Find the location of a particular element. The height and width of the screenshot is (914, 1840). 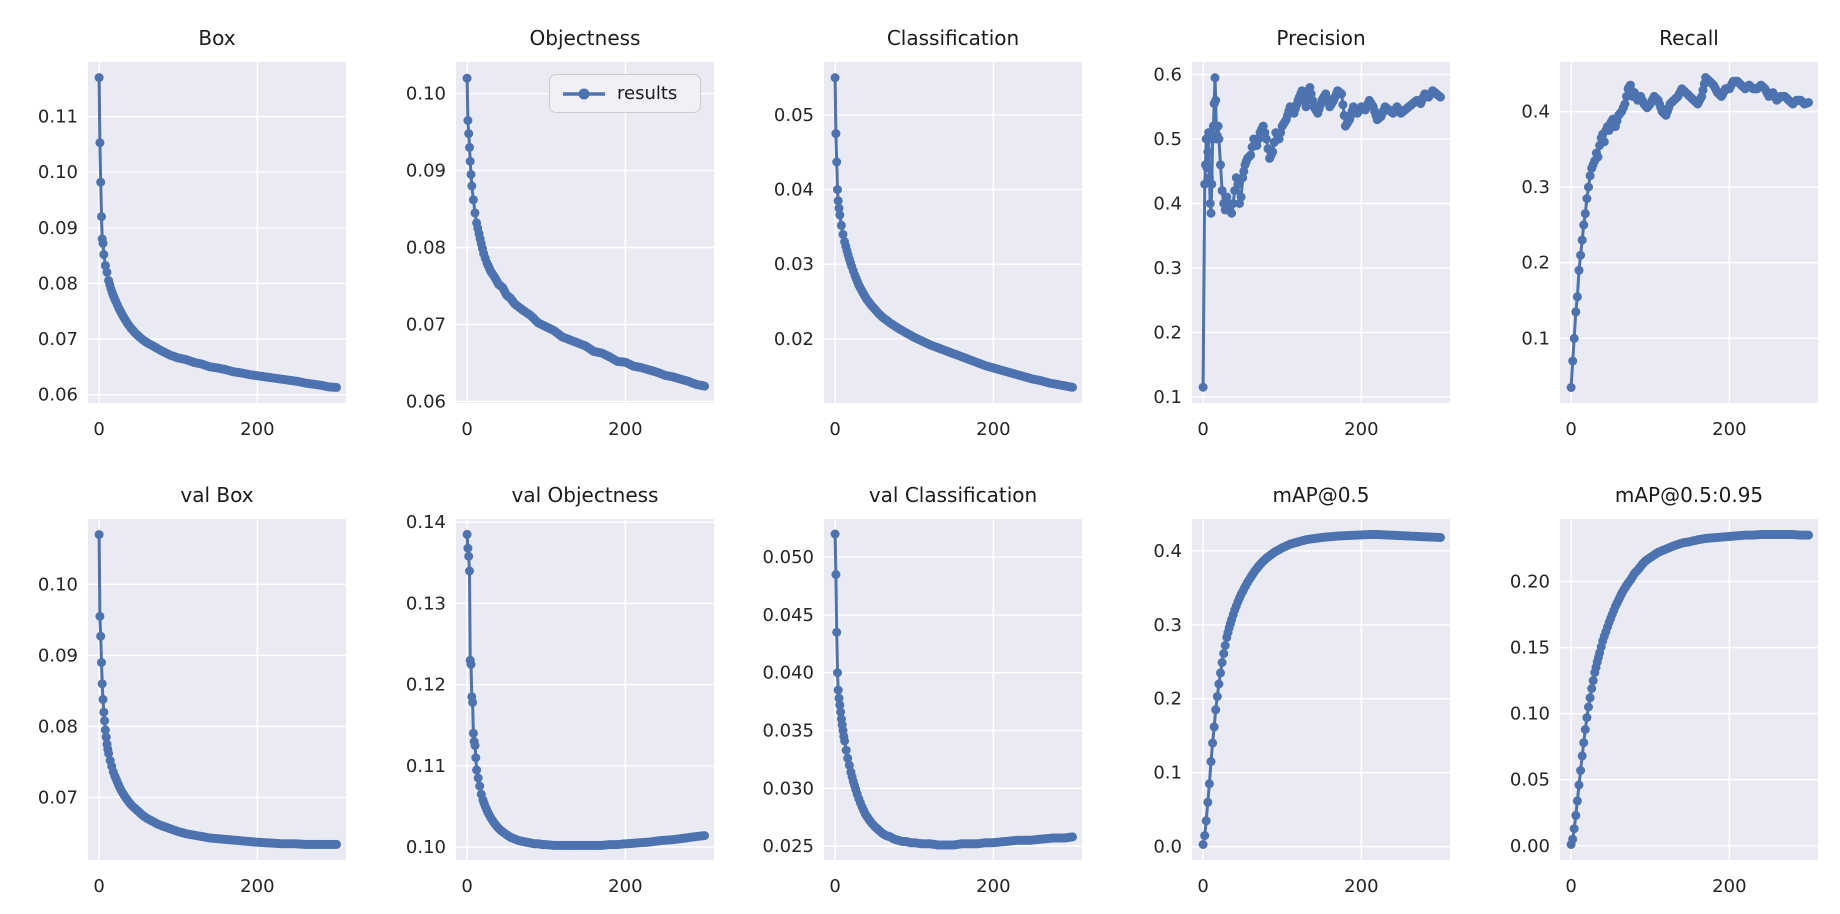

subplot-classification: Classification 0.02 0.03 0.04 0.05 0 200 is located at coordinates (920, 228).